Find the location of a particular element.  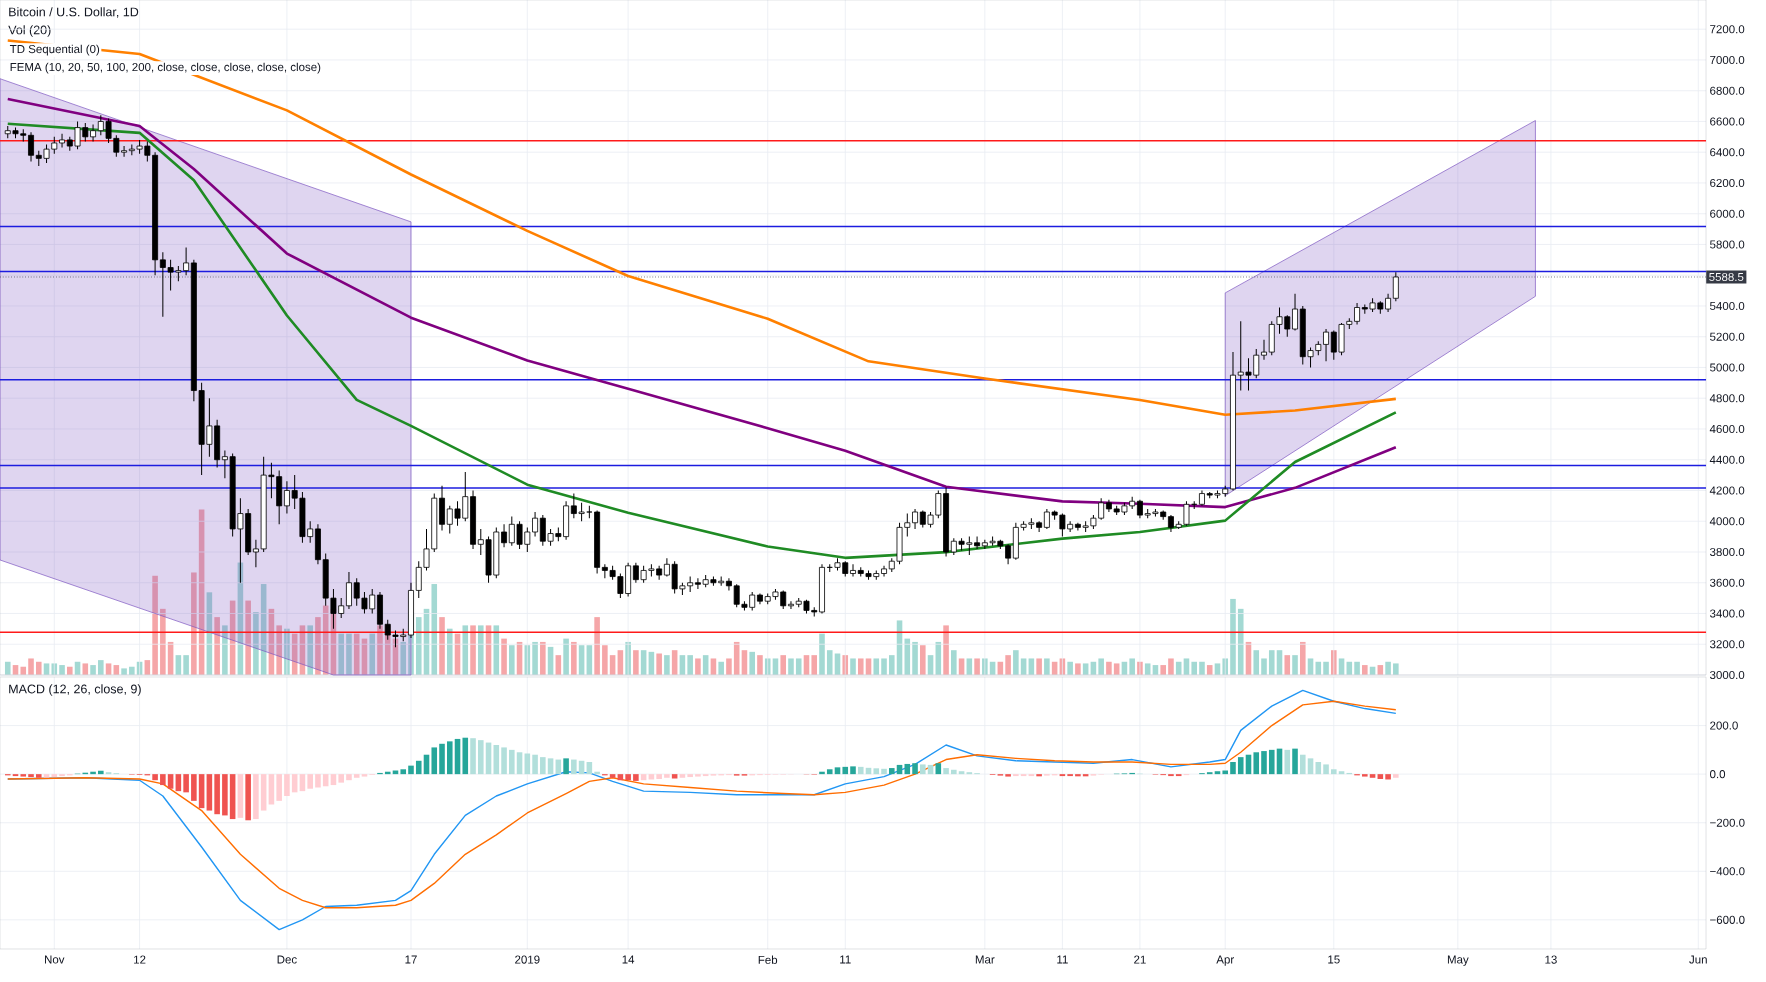

y-tick-label: 5800.0 is located at coordinates (1727, 244).